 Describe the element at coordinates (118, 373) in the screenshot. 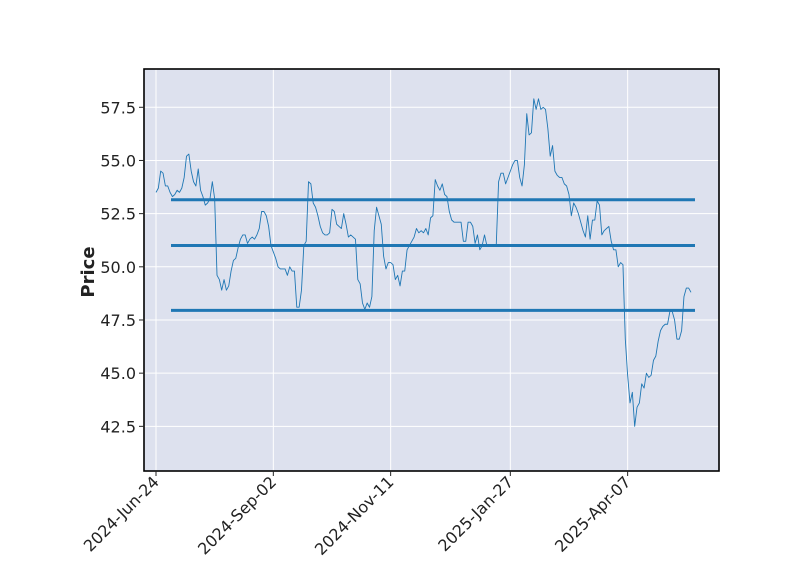

I see `y-tick-label: 45.0` at that location.